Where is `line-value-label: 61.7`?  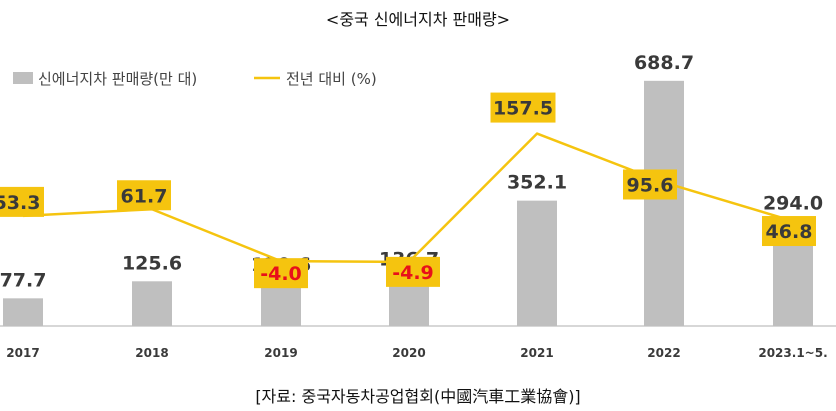 line-value-label: 61.7 is located at coordinates (144, 196).